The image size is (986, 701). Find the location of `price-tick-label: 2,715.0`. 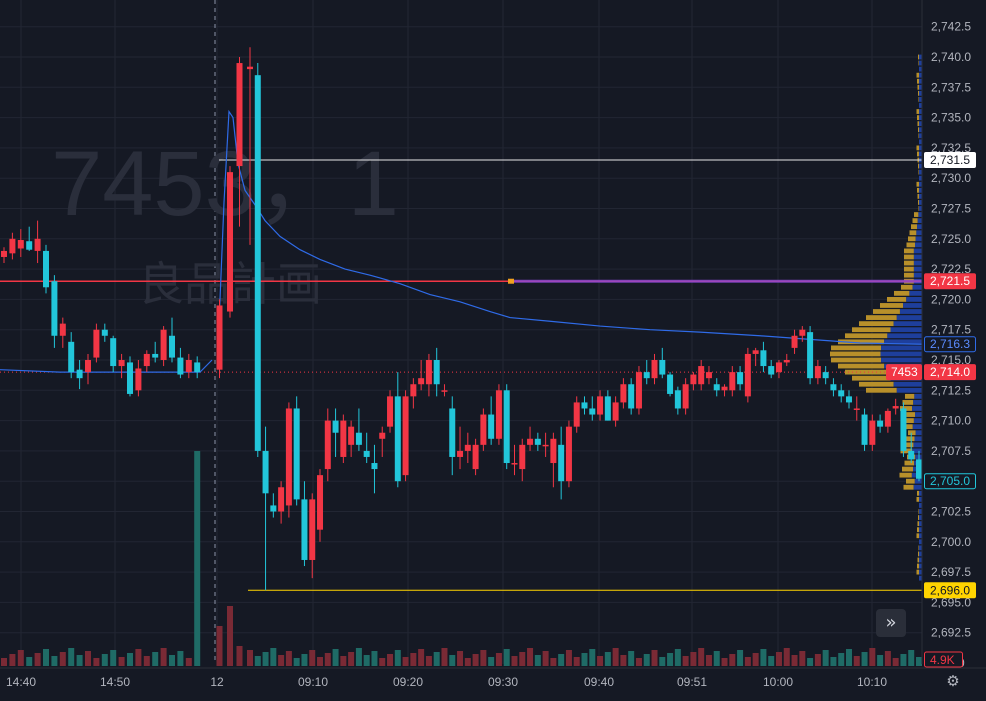

price-tick-label: 2,715.0 is located at coordinates (951, 360).